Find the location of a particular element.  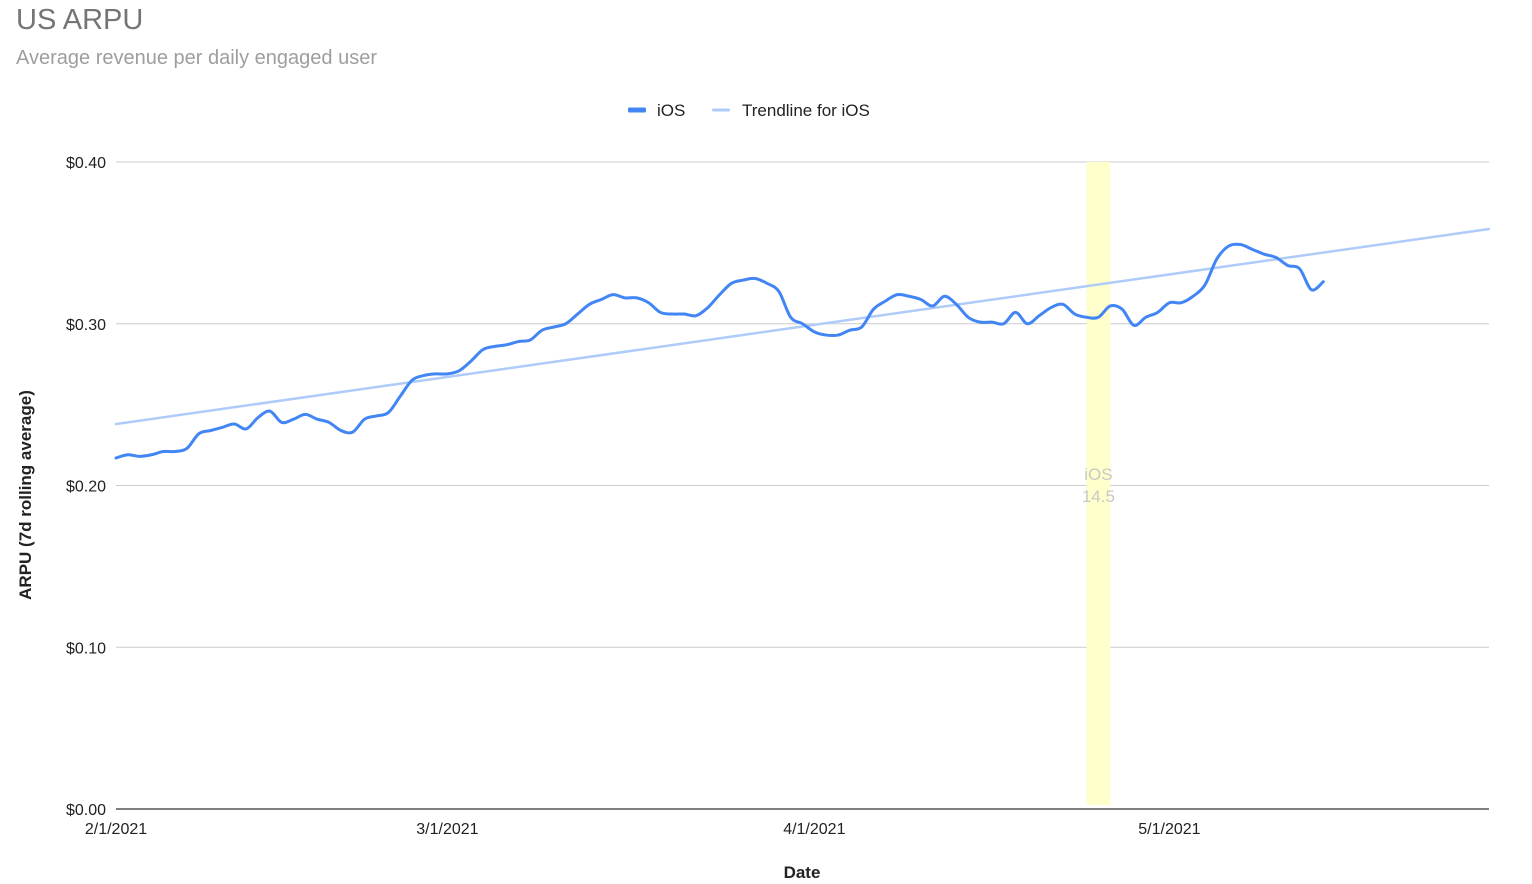

y-tick-label: $0.30 is located at coordinates (86, 325).